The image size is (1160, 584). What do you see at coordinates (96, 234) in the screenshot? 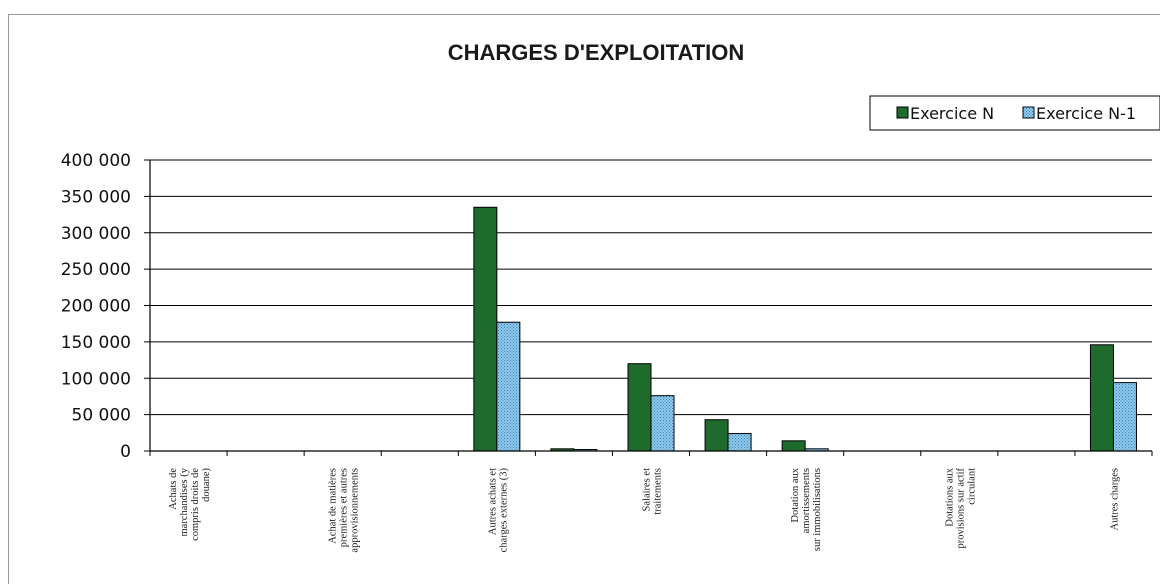
I see `y-tick-label: 300 000` at bounding box center [96, 234].